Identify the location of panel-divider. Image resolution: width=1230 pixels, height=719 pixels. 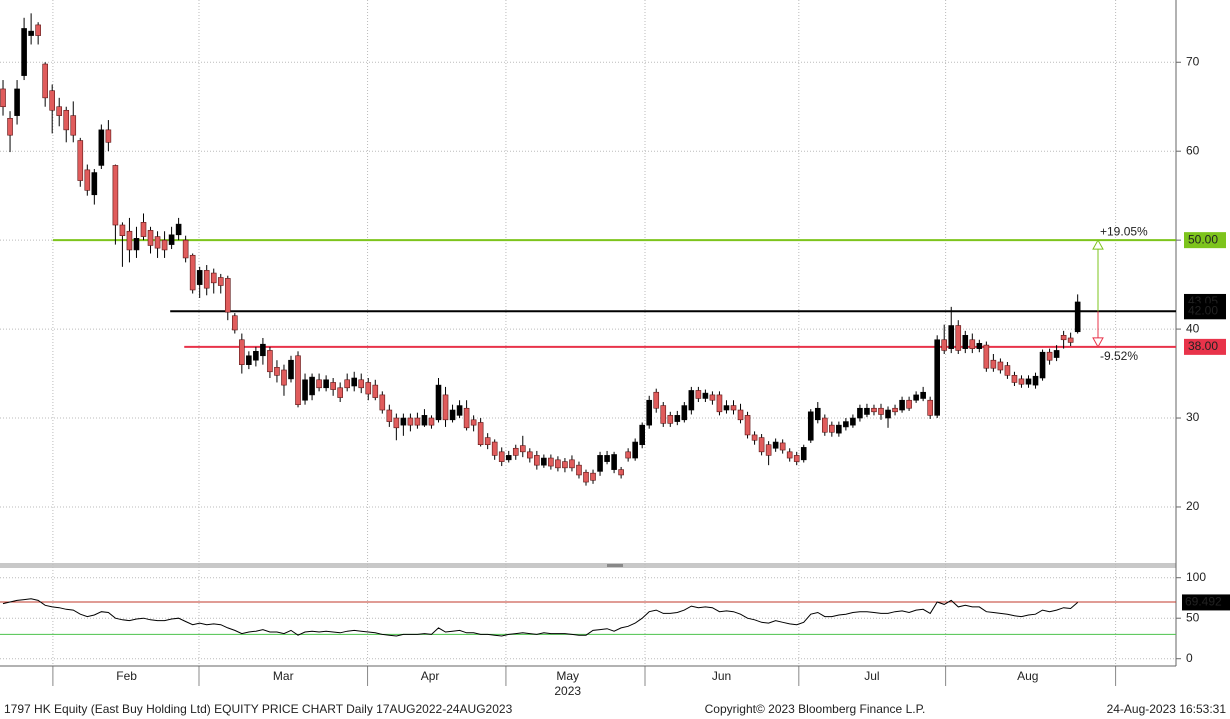
(588, 565).